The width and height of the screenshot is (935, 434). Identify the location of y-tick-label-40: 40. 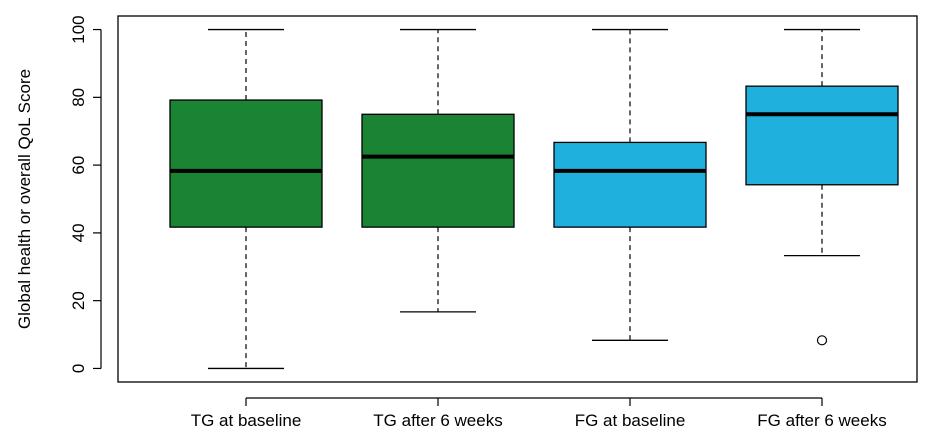
(78, 232).